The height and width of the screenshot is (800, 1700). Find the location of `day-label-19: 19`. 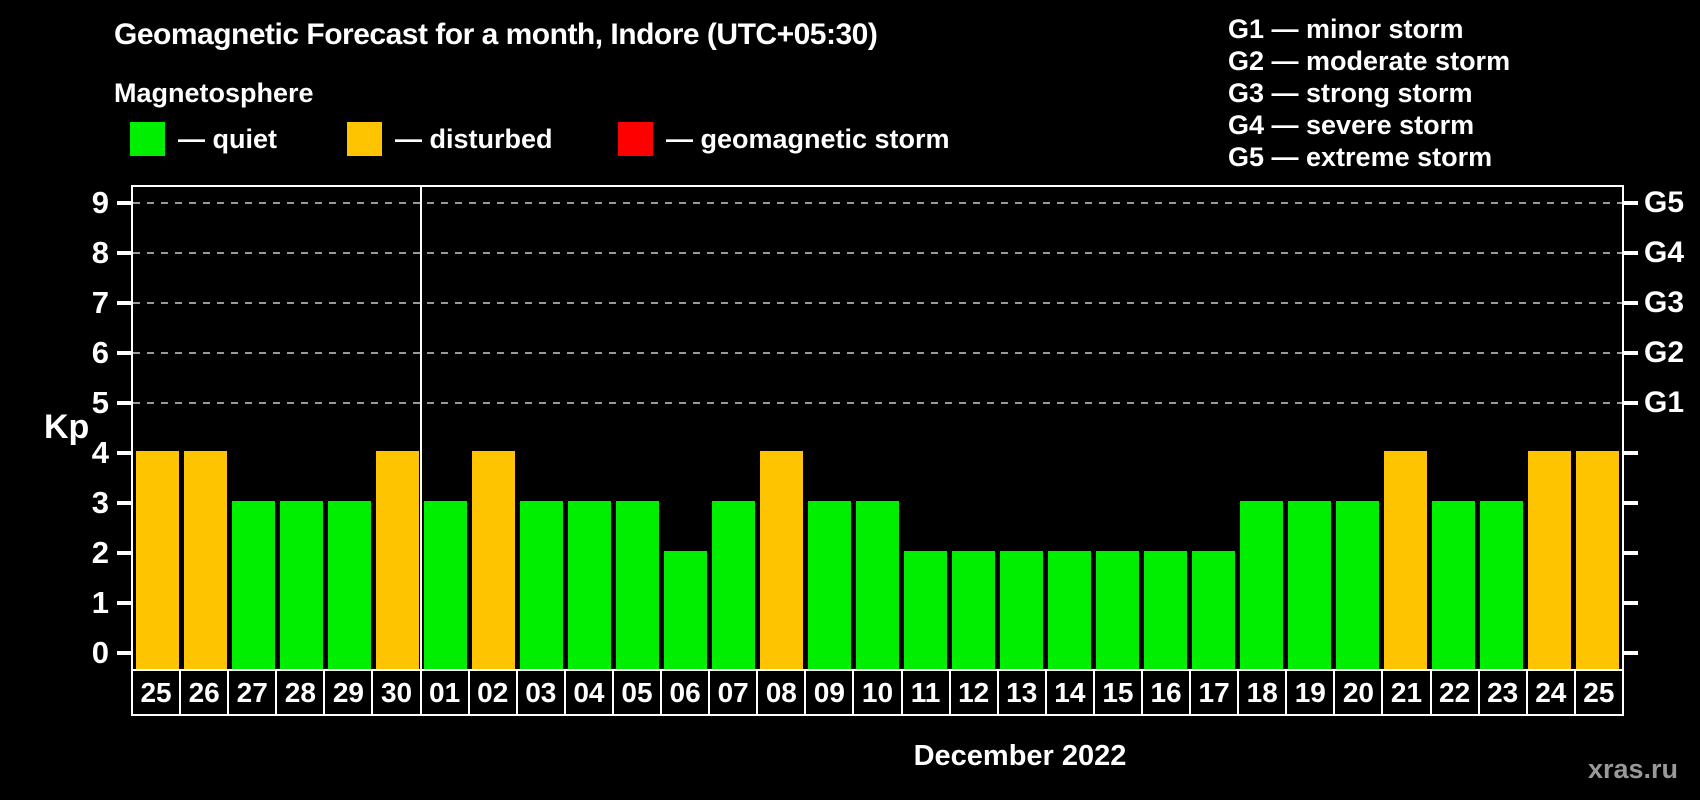

day-label-19: 19 is located at coordinates (1310, 692).